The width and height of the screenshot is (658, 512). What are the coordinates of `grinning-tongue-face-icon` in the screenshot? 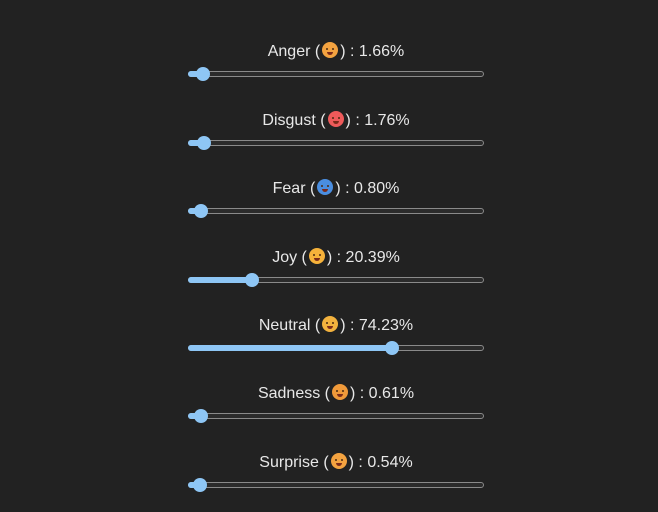 It's located at (316, 256).